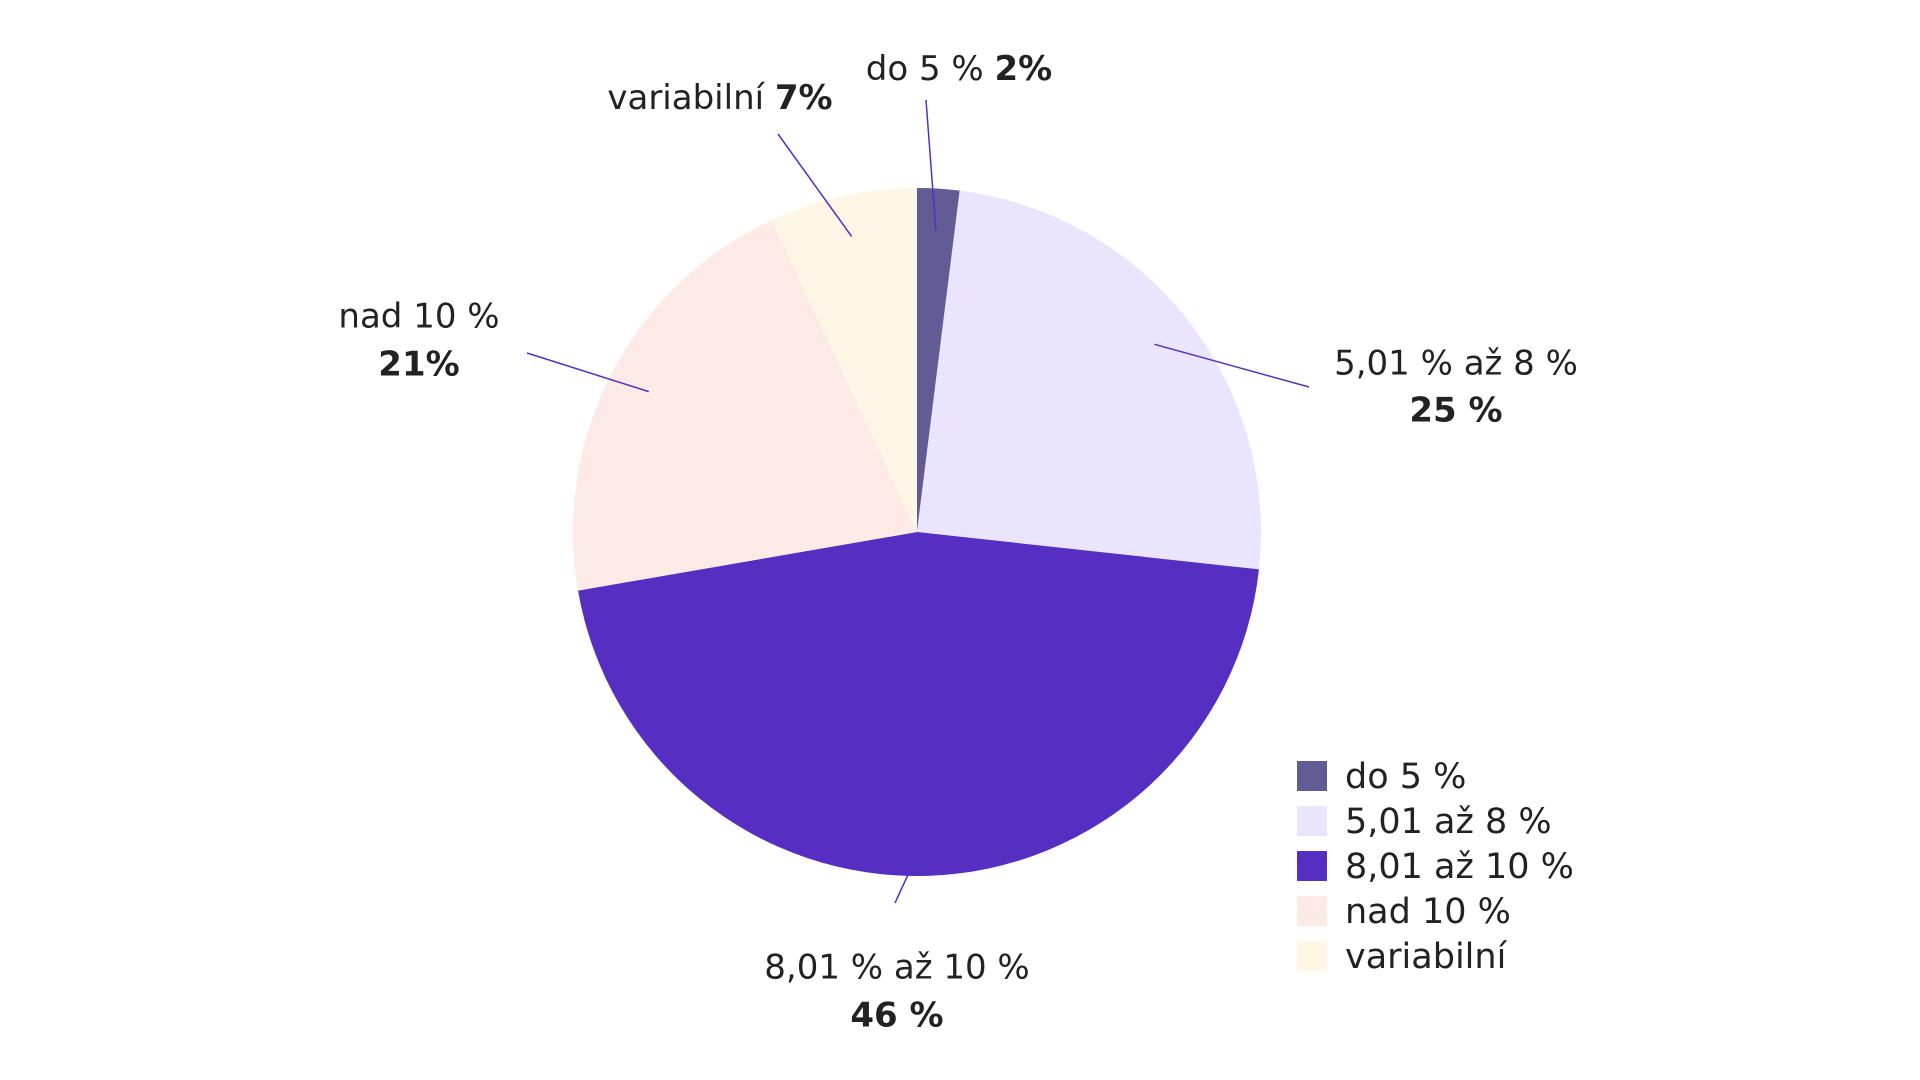 The image size is (1920, 1080). Describe the element at coordinates (896, 1016) in the screenshot. I see `slice-value: 46 %` at that location.